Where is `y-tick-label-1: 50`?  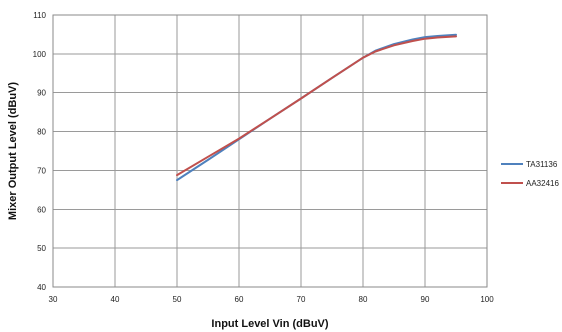
y-tick-label-1: 50 is located at coordinates (41, 248).